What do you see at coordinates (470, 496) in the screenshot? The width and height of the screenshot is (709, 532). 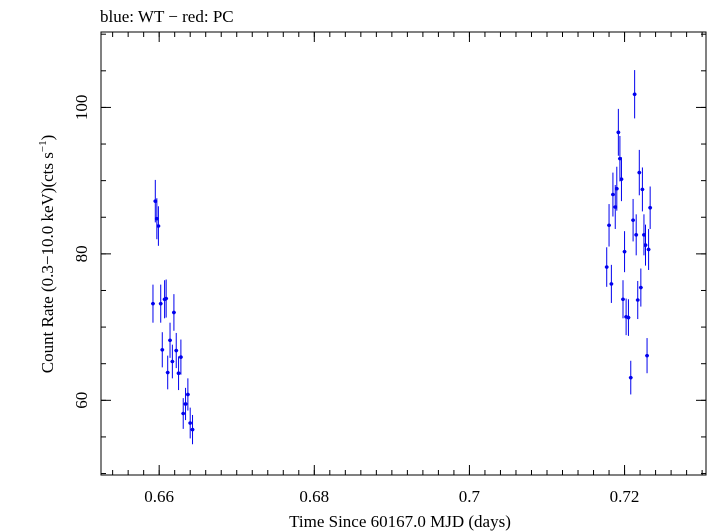 I see `x-tick-label: 0.7` at bounding box center [470, 496].